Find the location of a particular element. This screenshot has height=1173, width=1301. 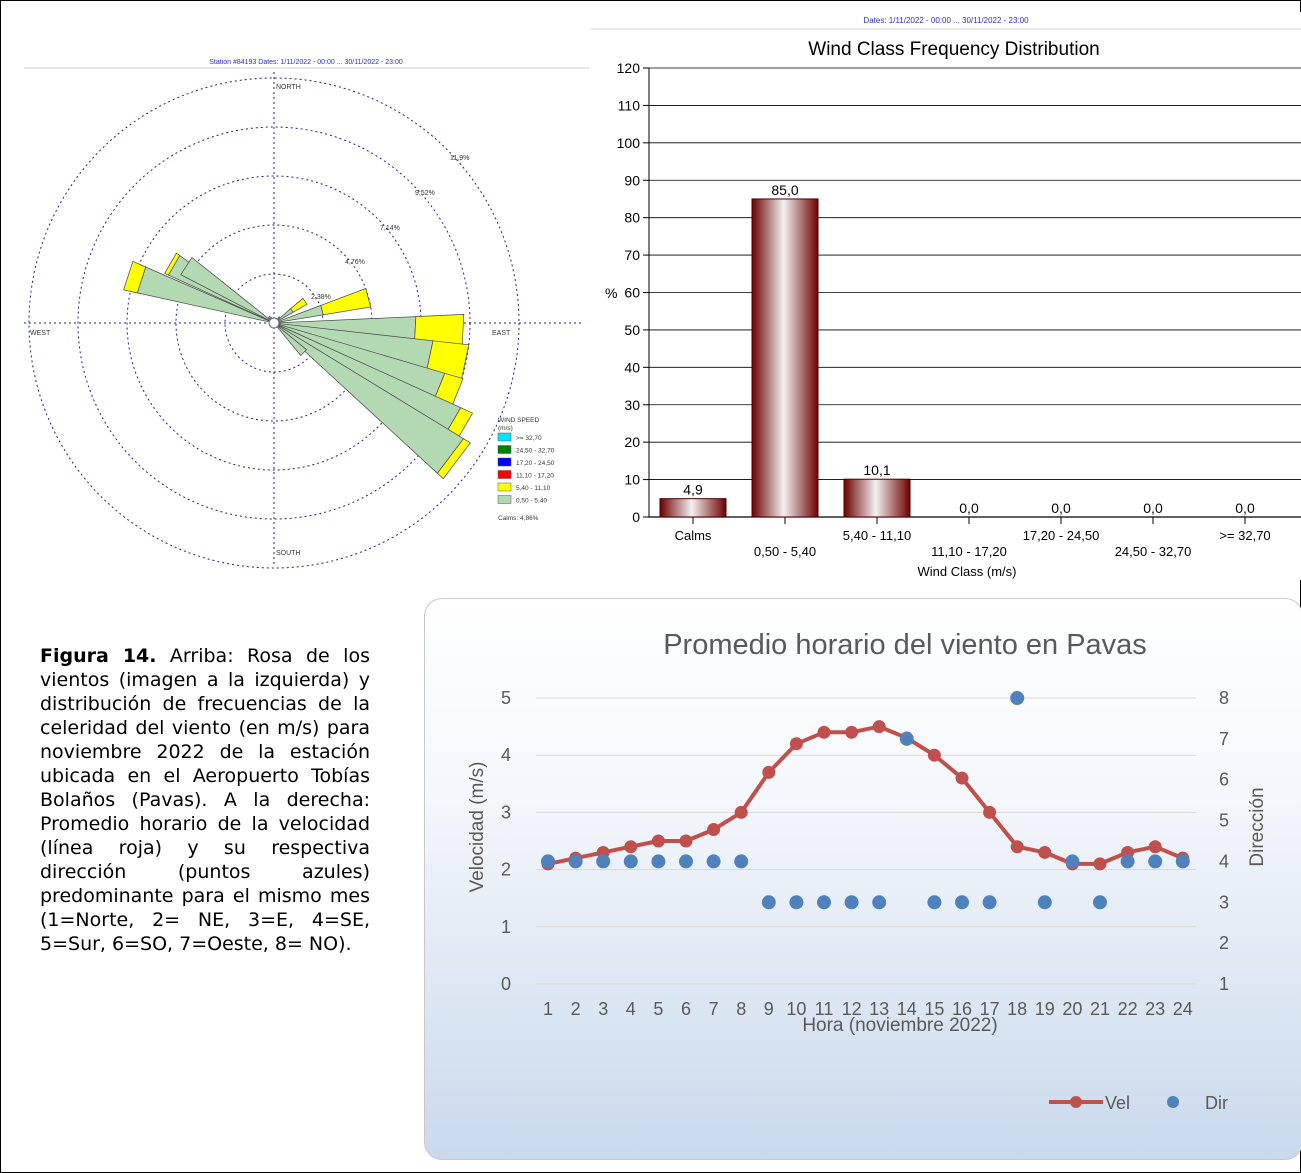

line-y-tick-label: 4 is located at coordinates (506, 755).